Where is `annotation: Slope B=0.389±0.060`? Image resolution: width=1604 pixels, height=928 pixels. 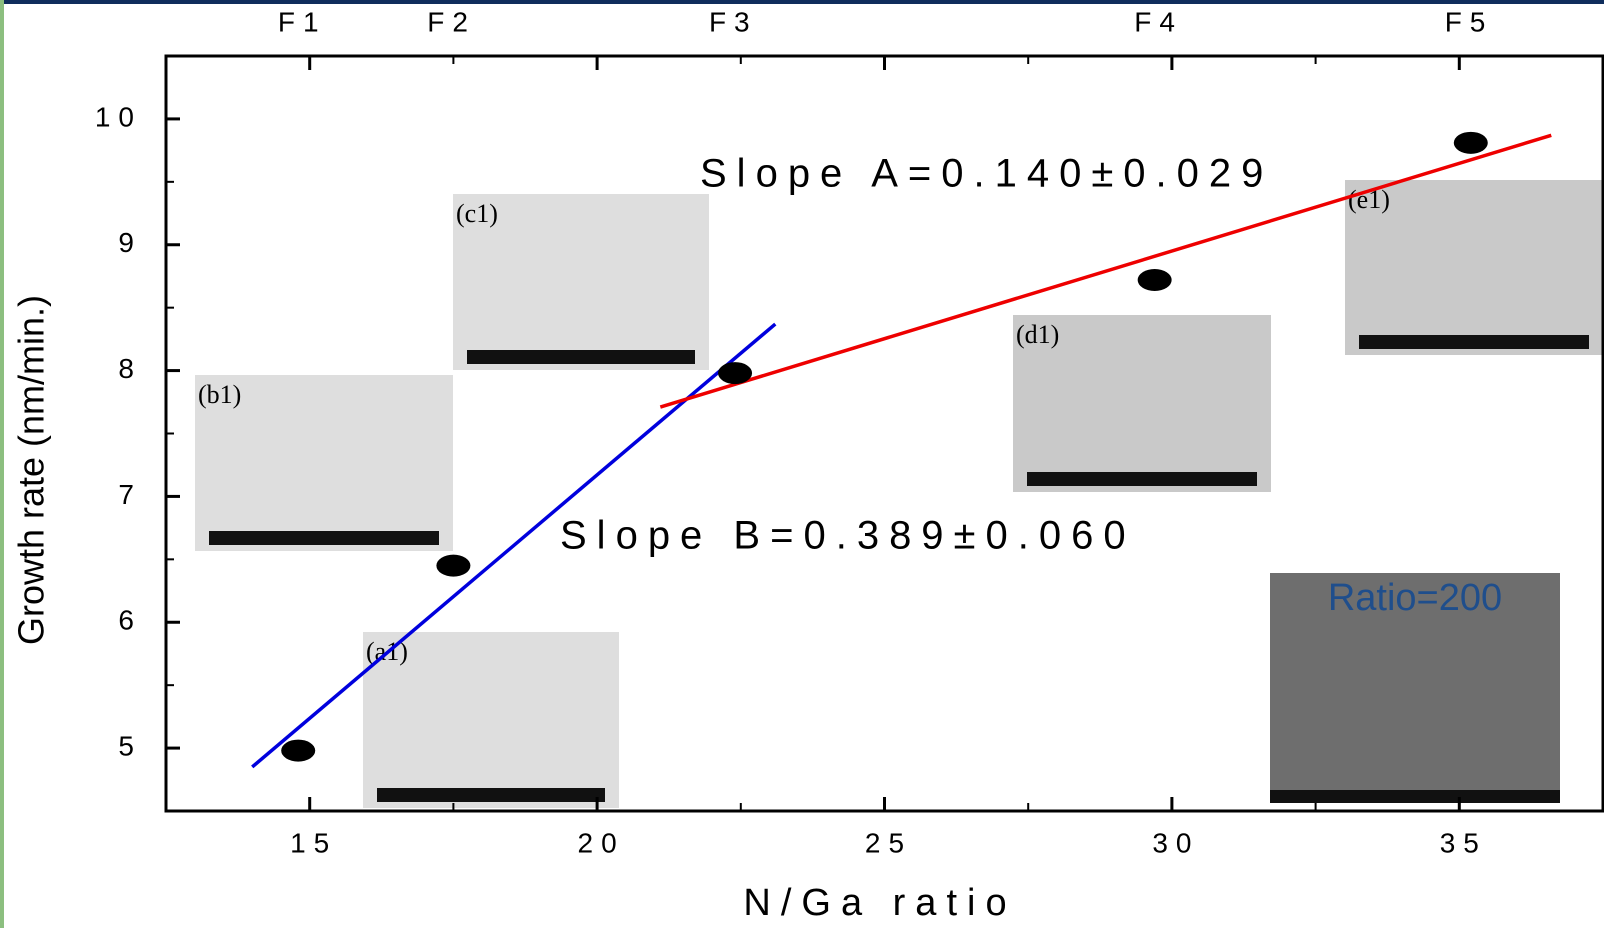
annotation: Slope B=0.389±0.060 is located at coordinates (848, 536).